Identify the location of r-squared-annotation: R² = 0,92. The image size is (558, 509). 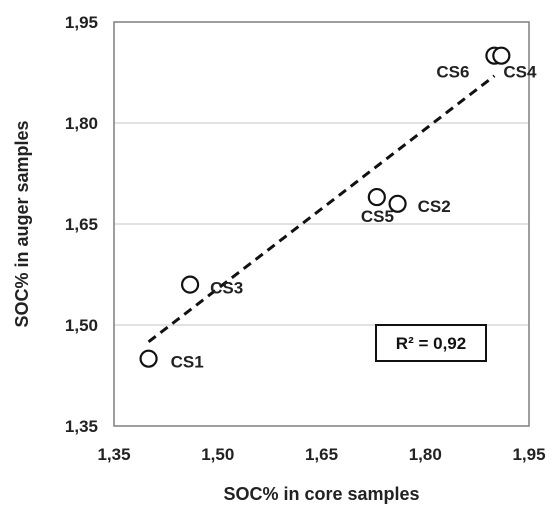
(431, 343).